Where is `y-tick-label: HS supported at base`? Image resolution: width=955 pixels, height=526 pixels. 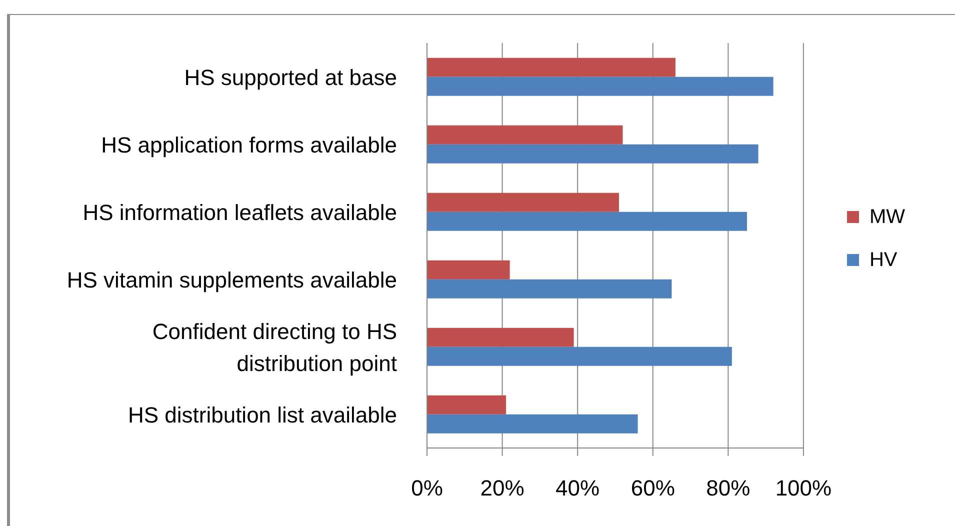 y-tick-label: HS supported at base is located at coordinates (290, 77).